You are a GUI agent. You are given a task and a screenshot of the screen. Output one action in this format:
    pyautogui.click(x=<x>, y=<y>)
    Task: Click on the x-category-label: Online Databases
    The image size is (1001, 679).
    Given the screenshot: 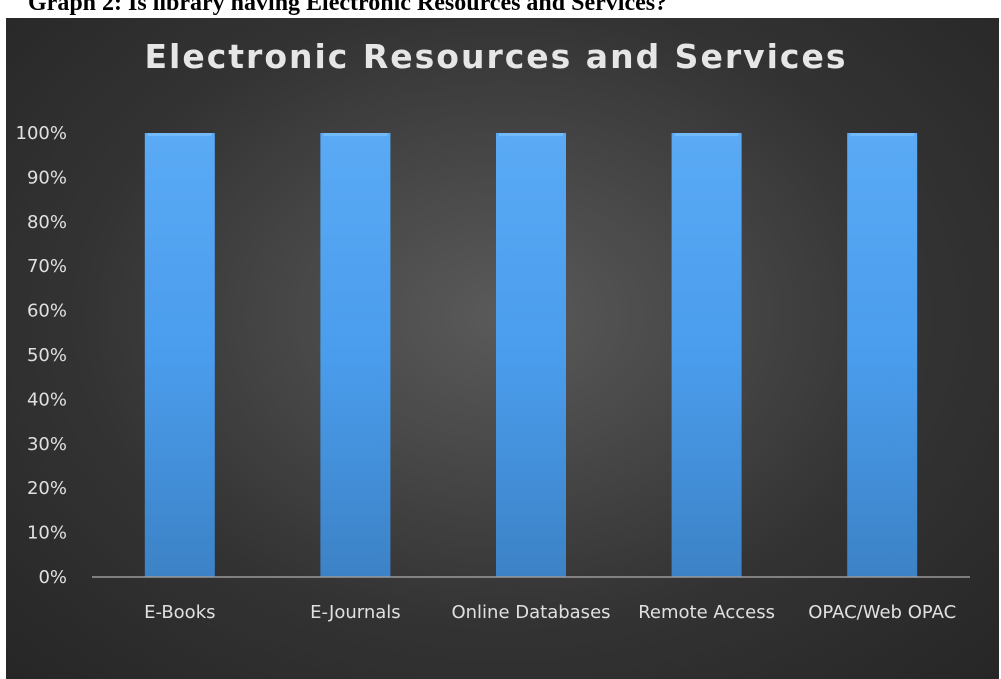 What is the action you would take?
    pyautogui.click(x=530, y=612)
    